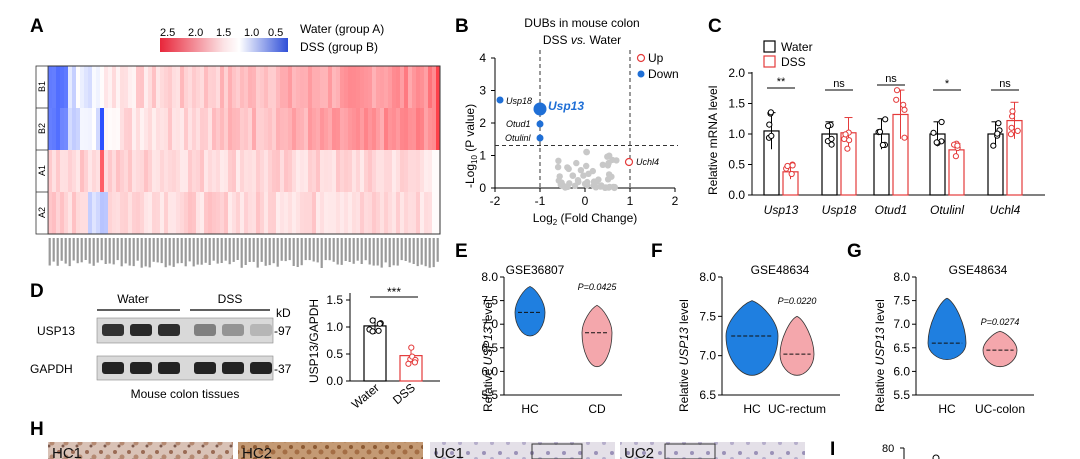  What do you see at coordinates (978, 270) in the screenshot?
I see `violin-g-title: GSE48634` at bounding box center [978, 270].